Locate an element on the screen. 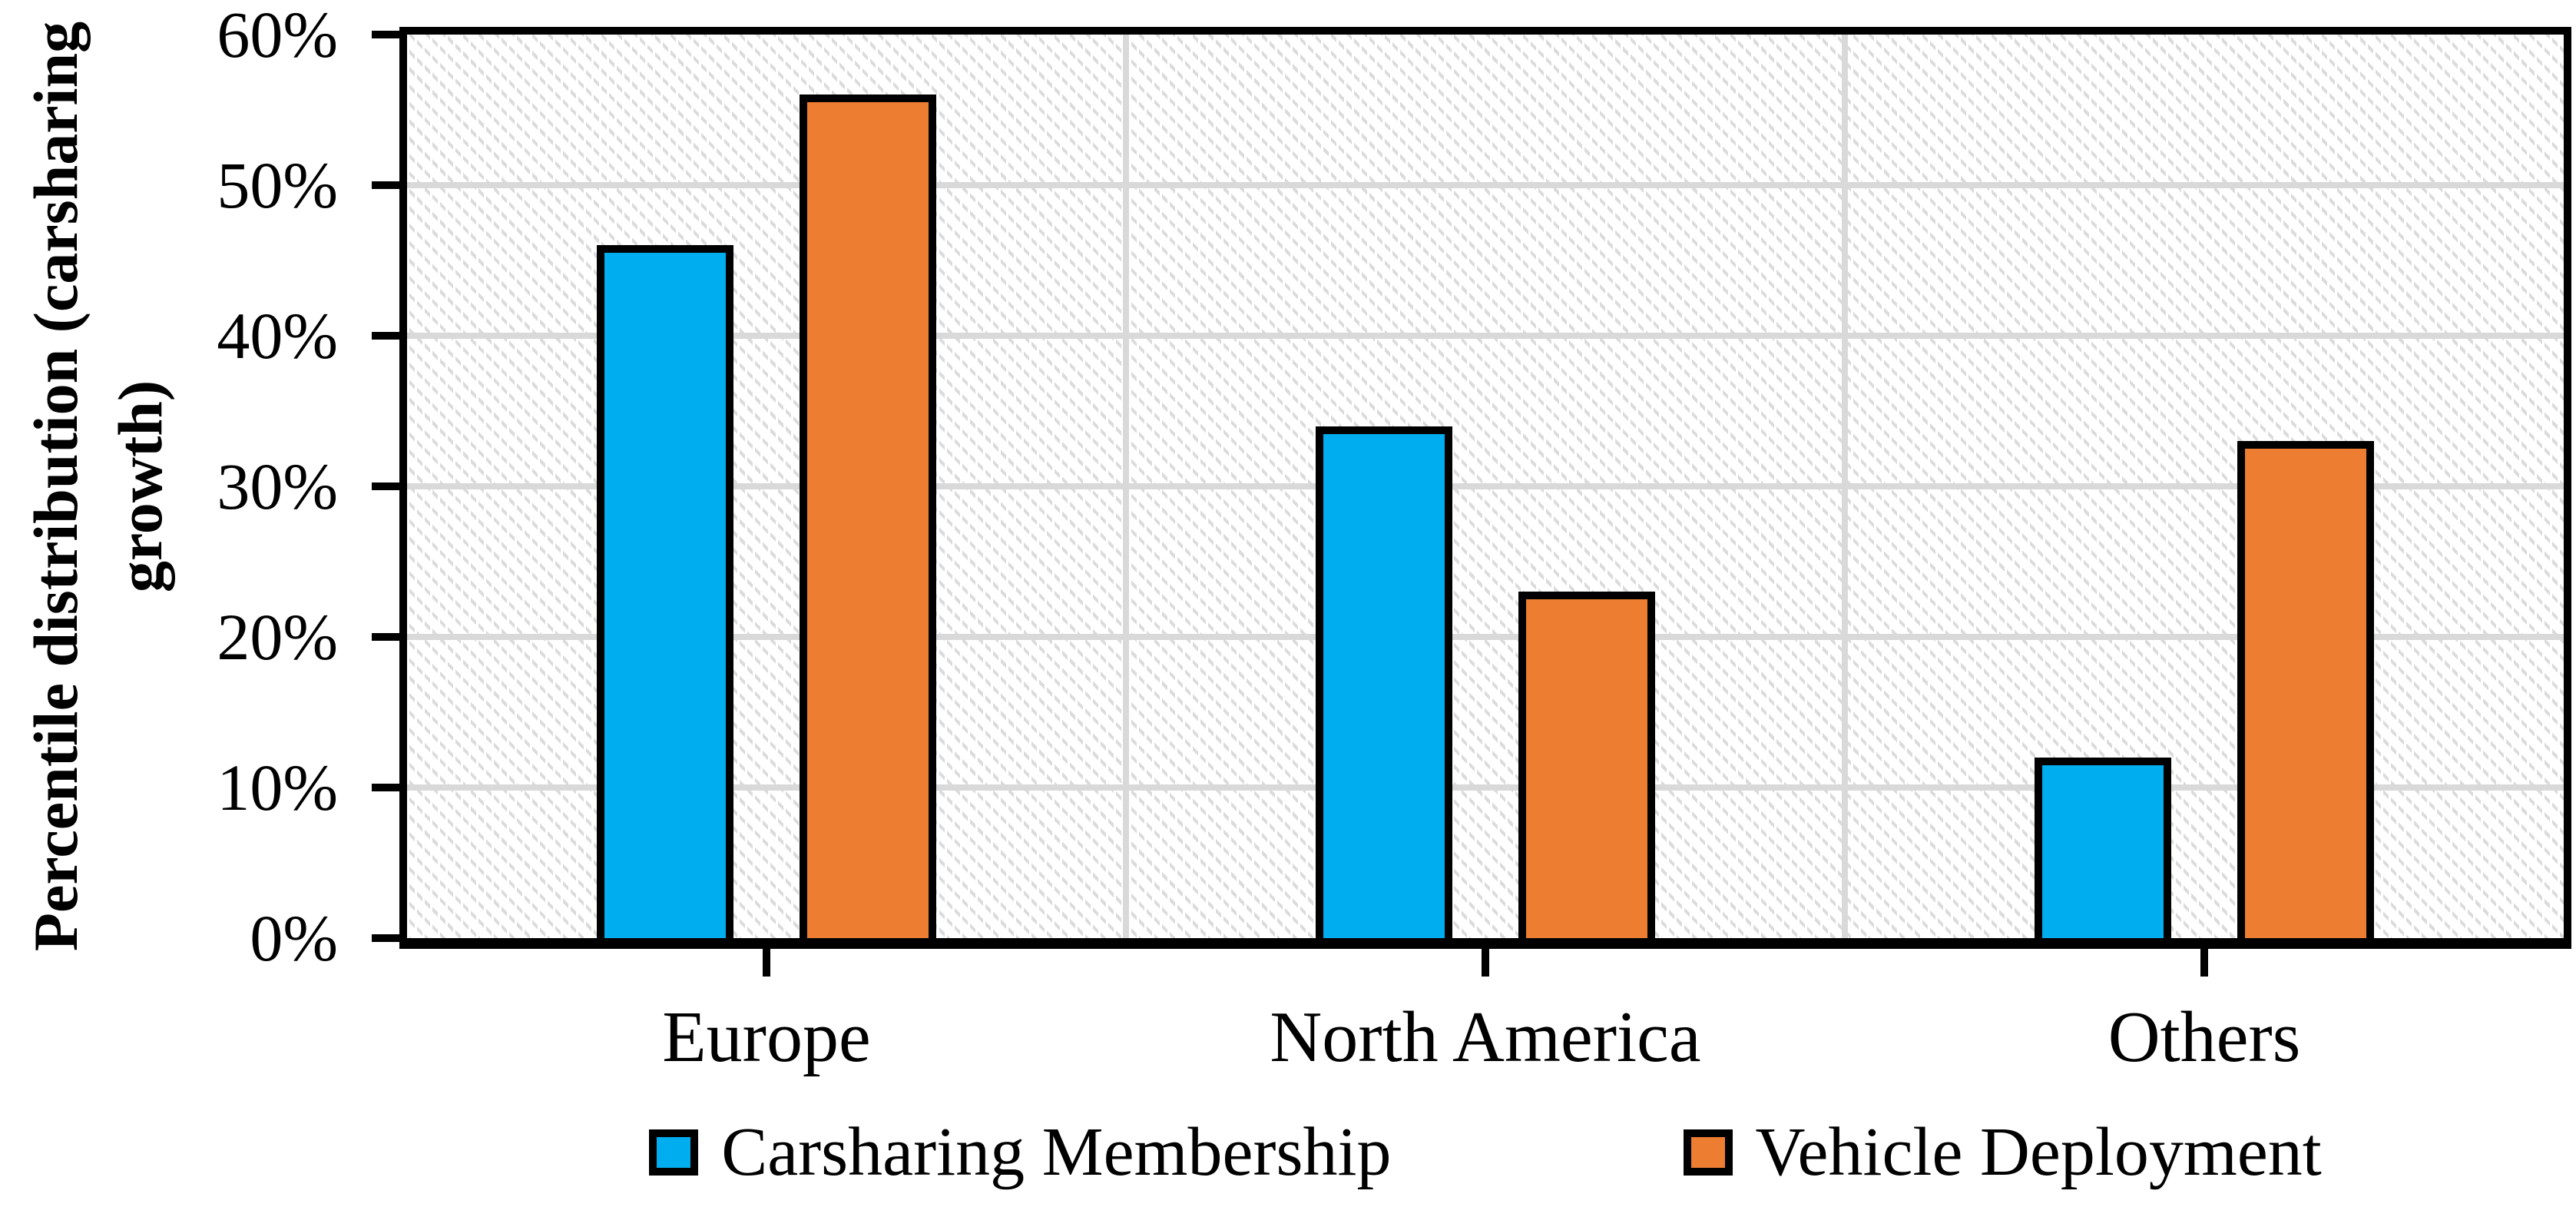 The image size is (2576, 1227). category-label-north-america: North America is located at coordinates (1485, 1037).